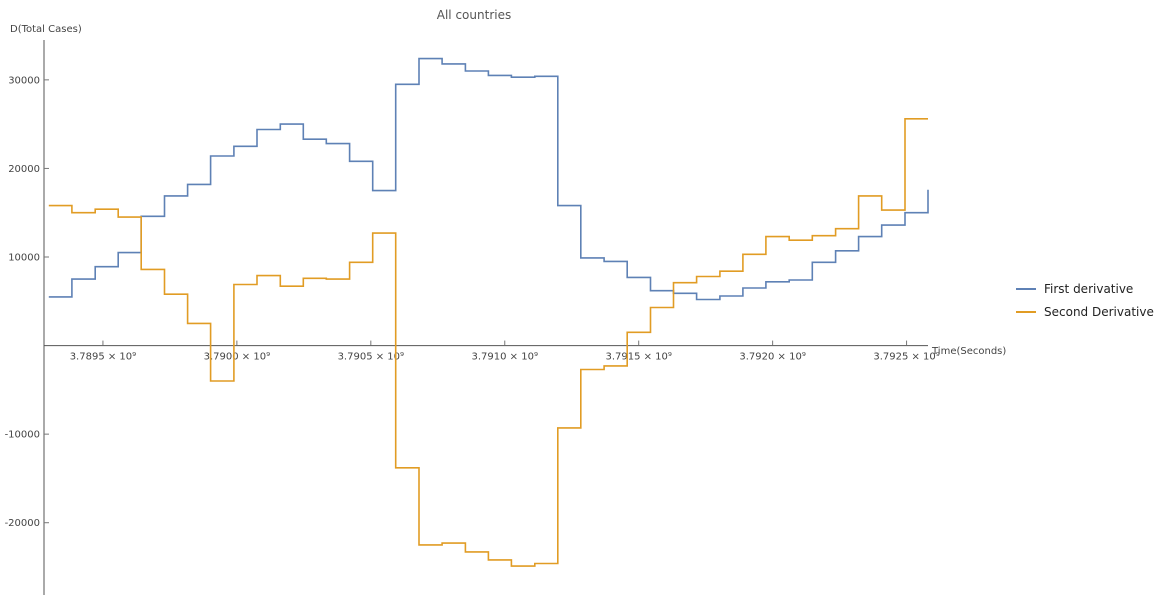  I want to click on x-axis-label: Time(Seconds), so click(968, 351).